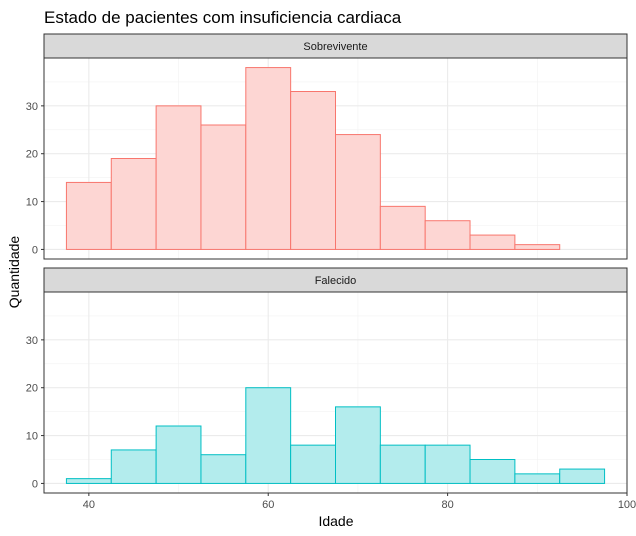 Image resolution: width=636 pixels, height=536 pixels. Describe the element at coordinates (627, 505) in the screenshot. I see `x-tick-label: 100` at that location.